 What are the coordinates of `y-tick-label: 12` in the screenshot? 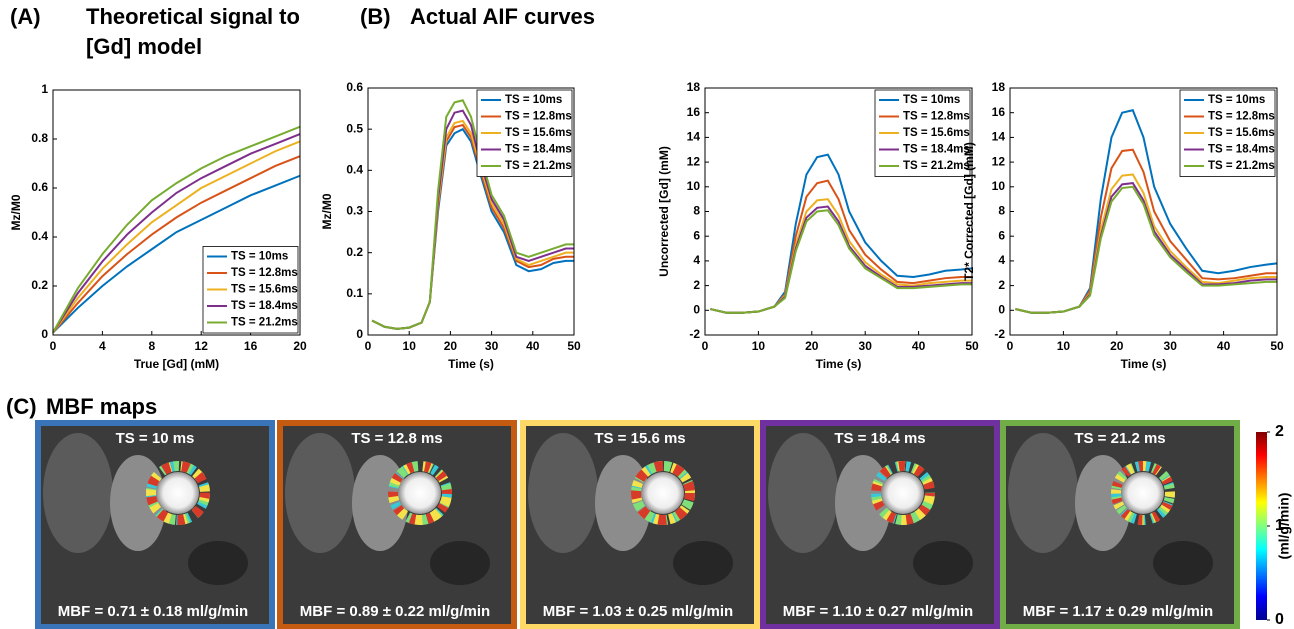 It's located at (694, 161).